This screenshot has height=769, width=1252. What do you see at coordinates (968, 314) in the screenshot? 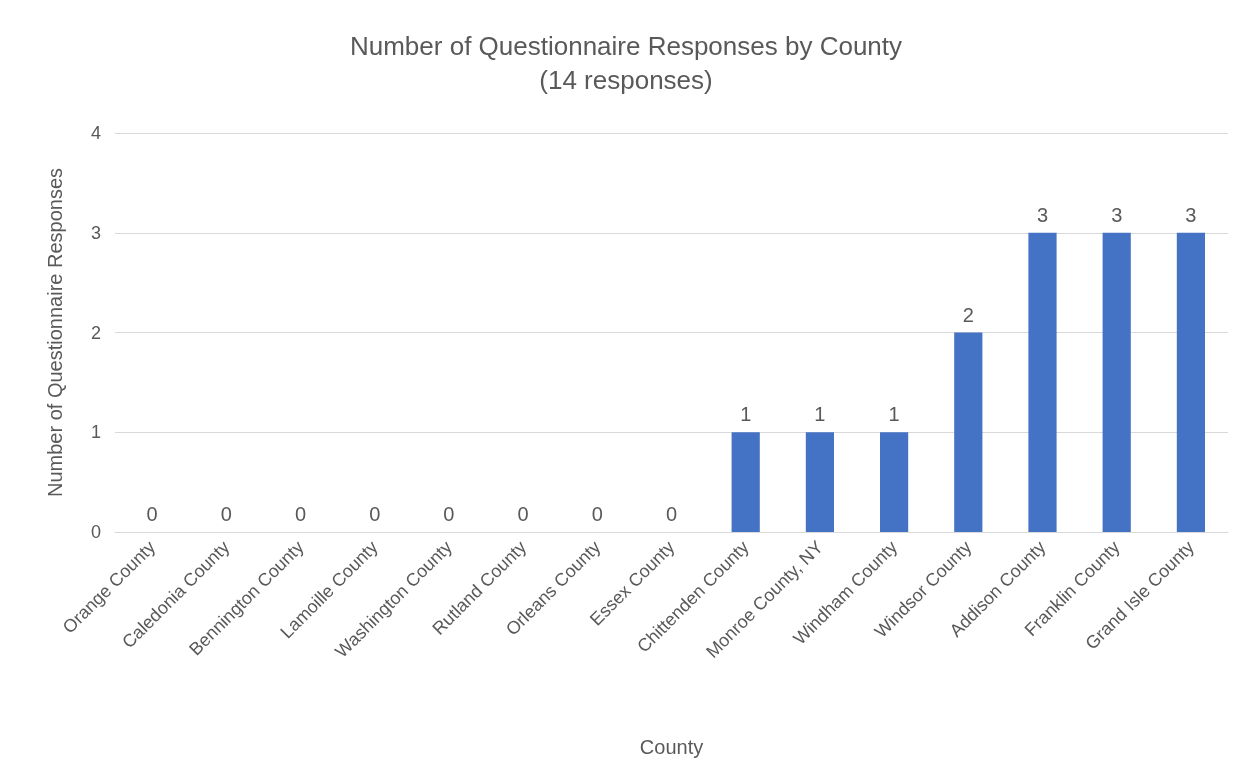
I see `data-label: 2` at bounding box center [968, 314].